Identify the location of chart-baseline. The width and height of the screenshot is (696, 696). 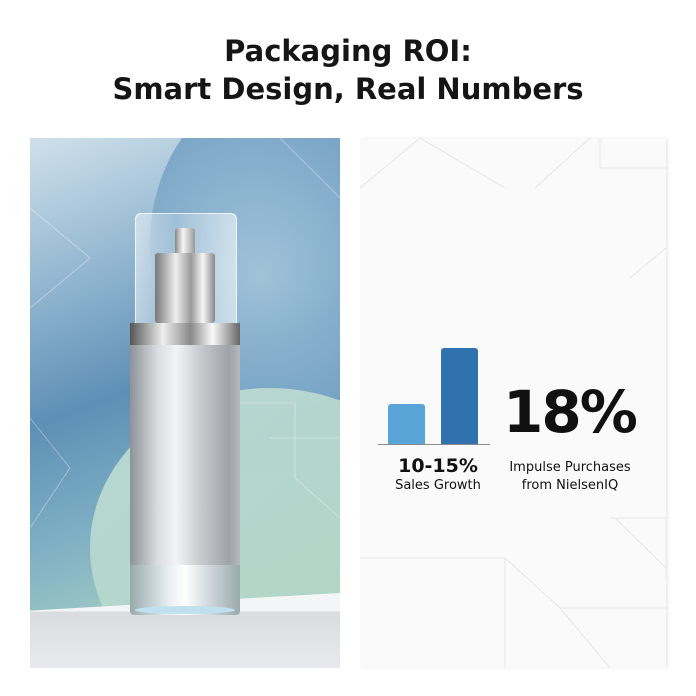
(434, 444).